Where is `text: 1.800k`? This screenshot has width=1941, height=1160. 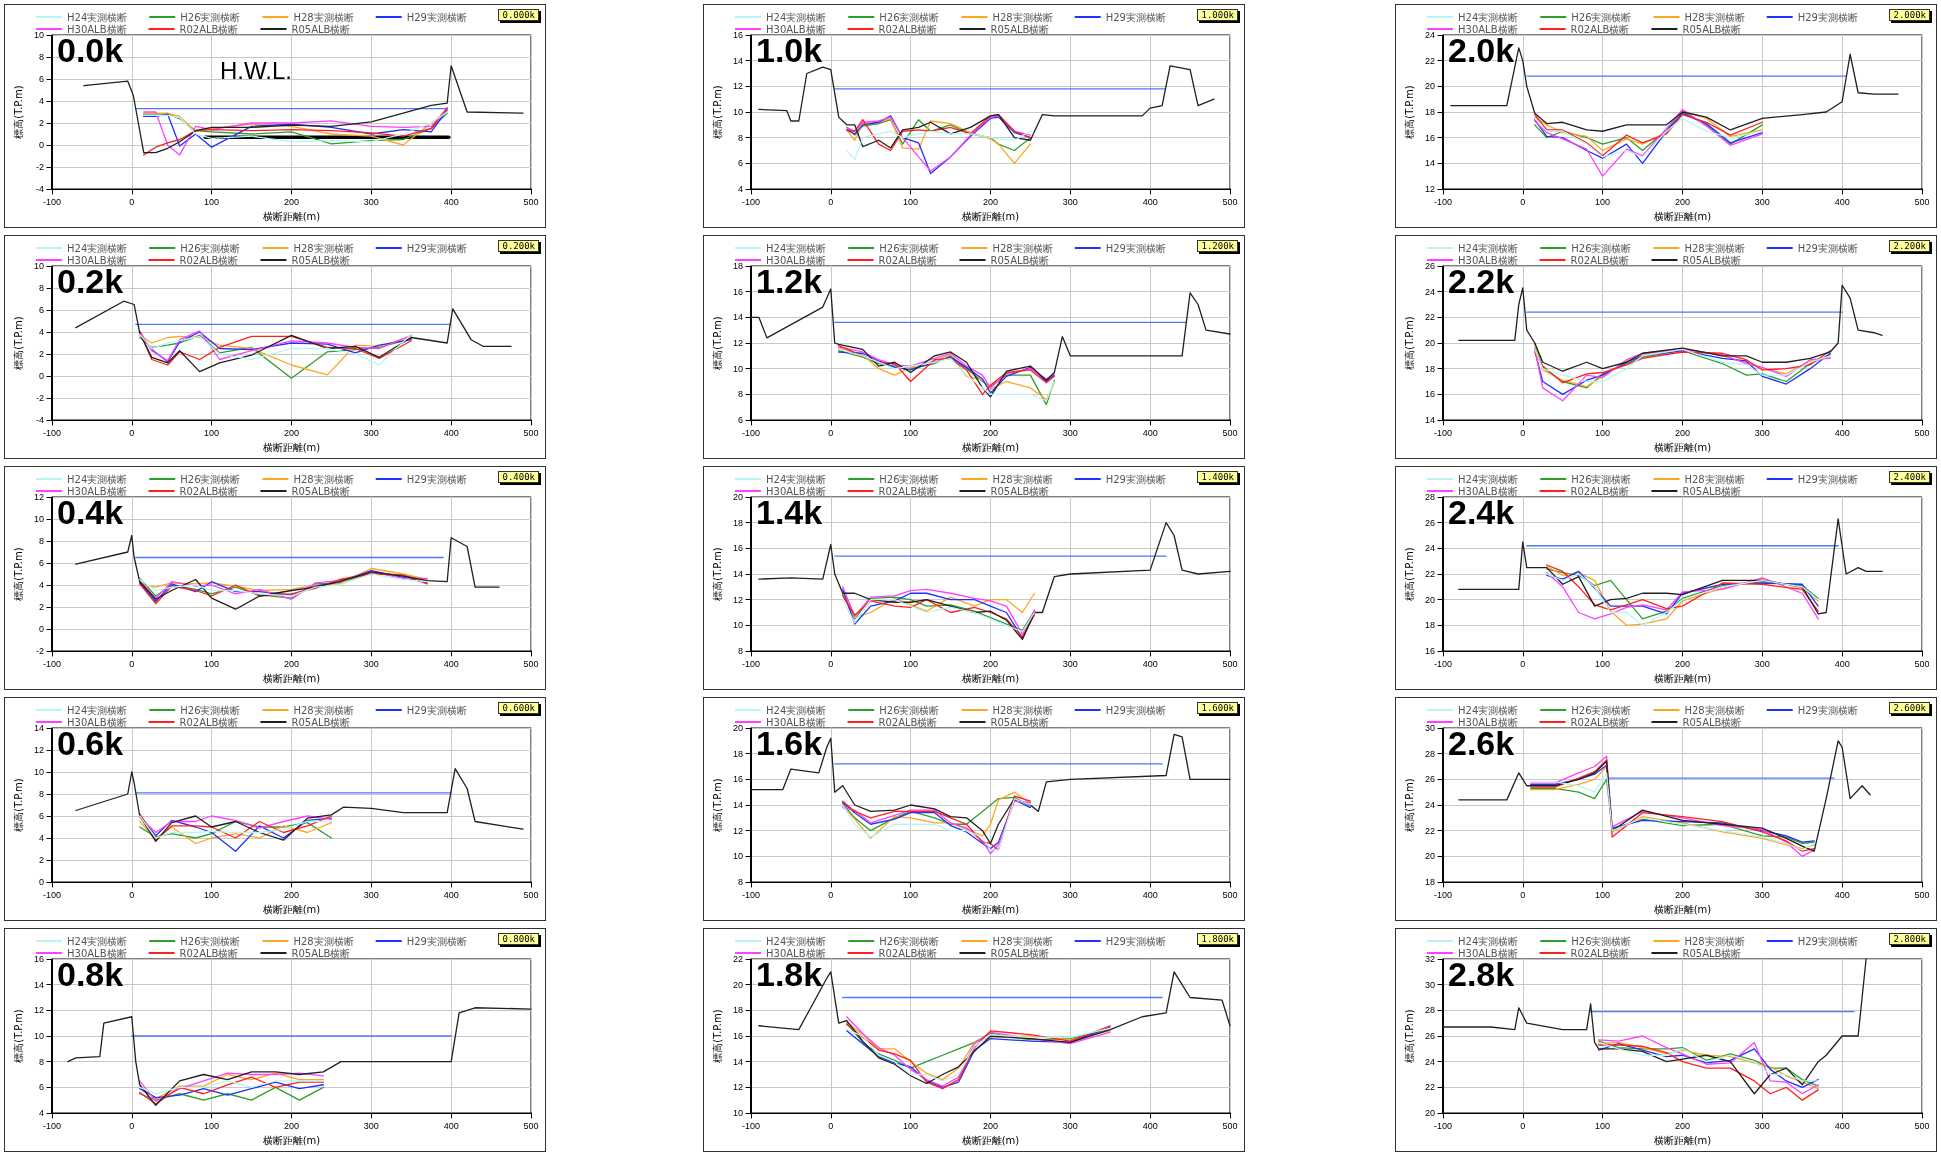 text: 1.800k is located at coordinates (1217, 939).